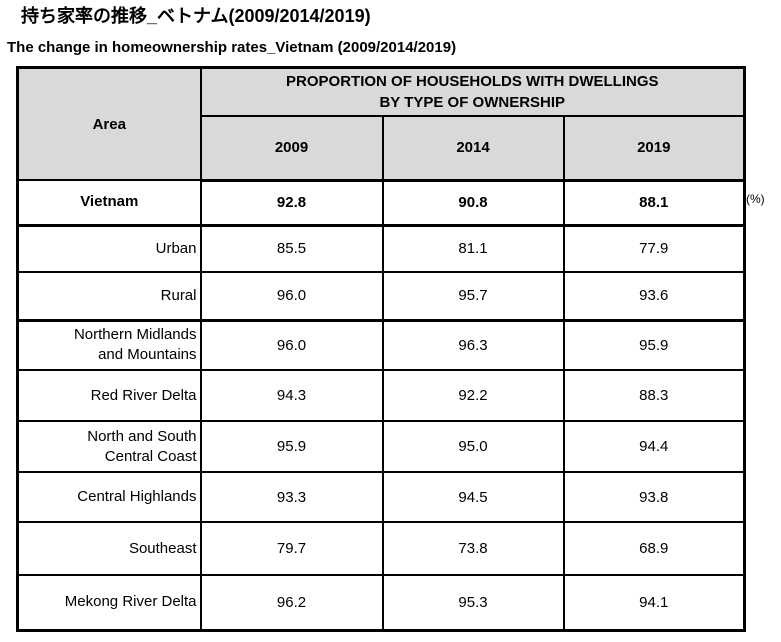  I want to click on area-cell: Southeast, so click(109, 548).